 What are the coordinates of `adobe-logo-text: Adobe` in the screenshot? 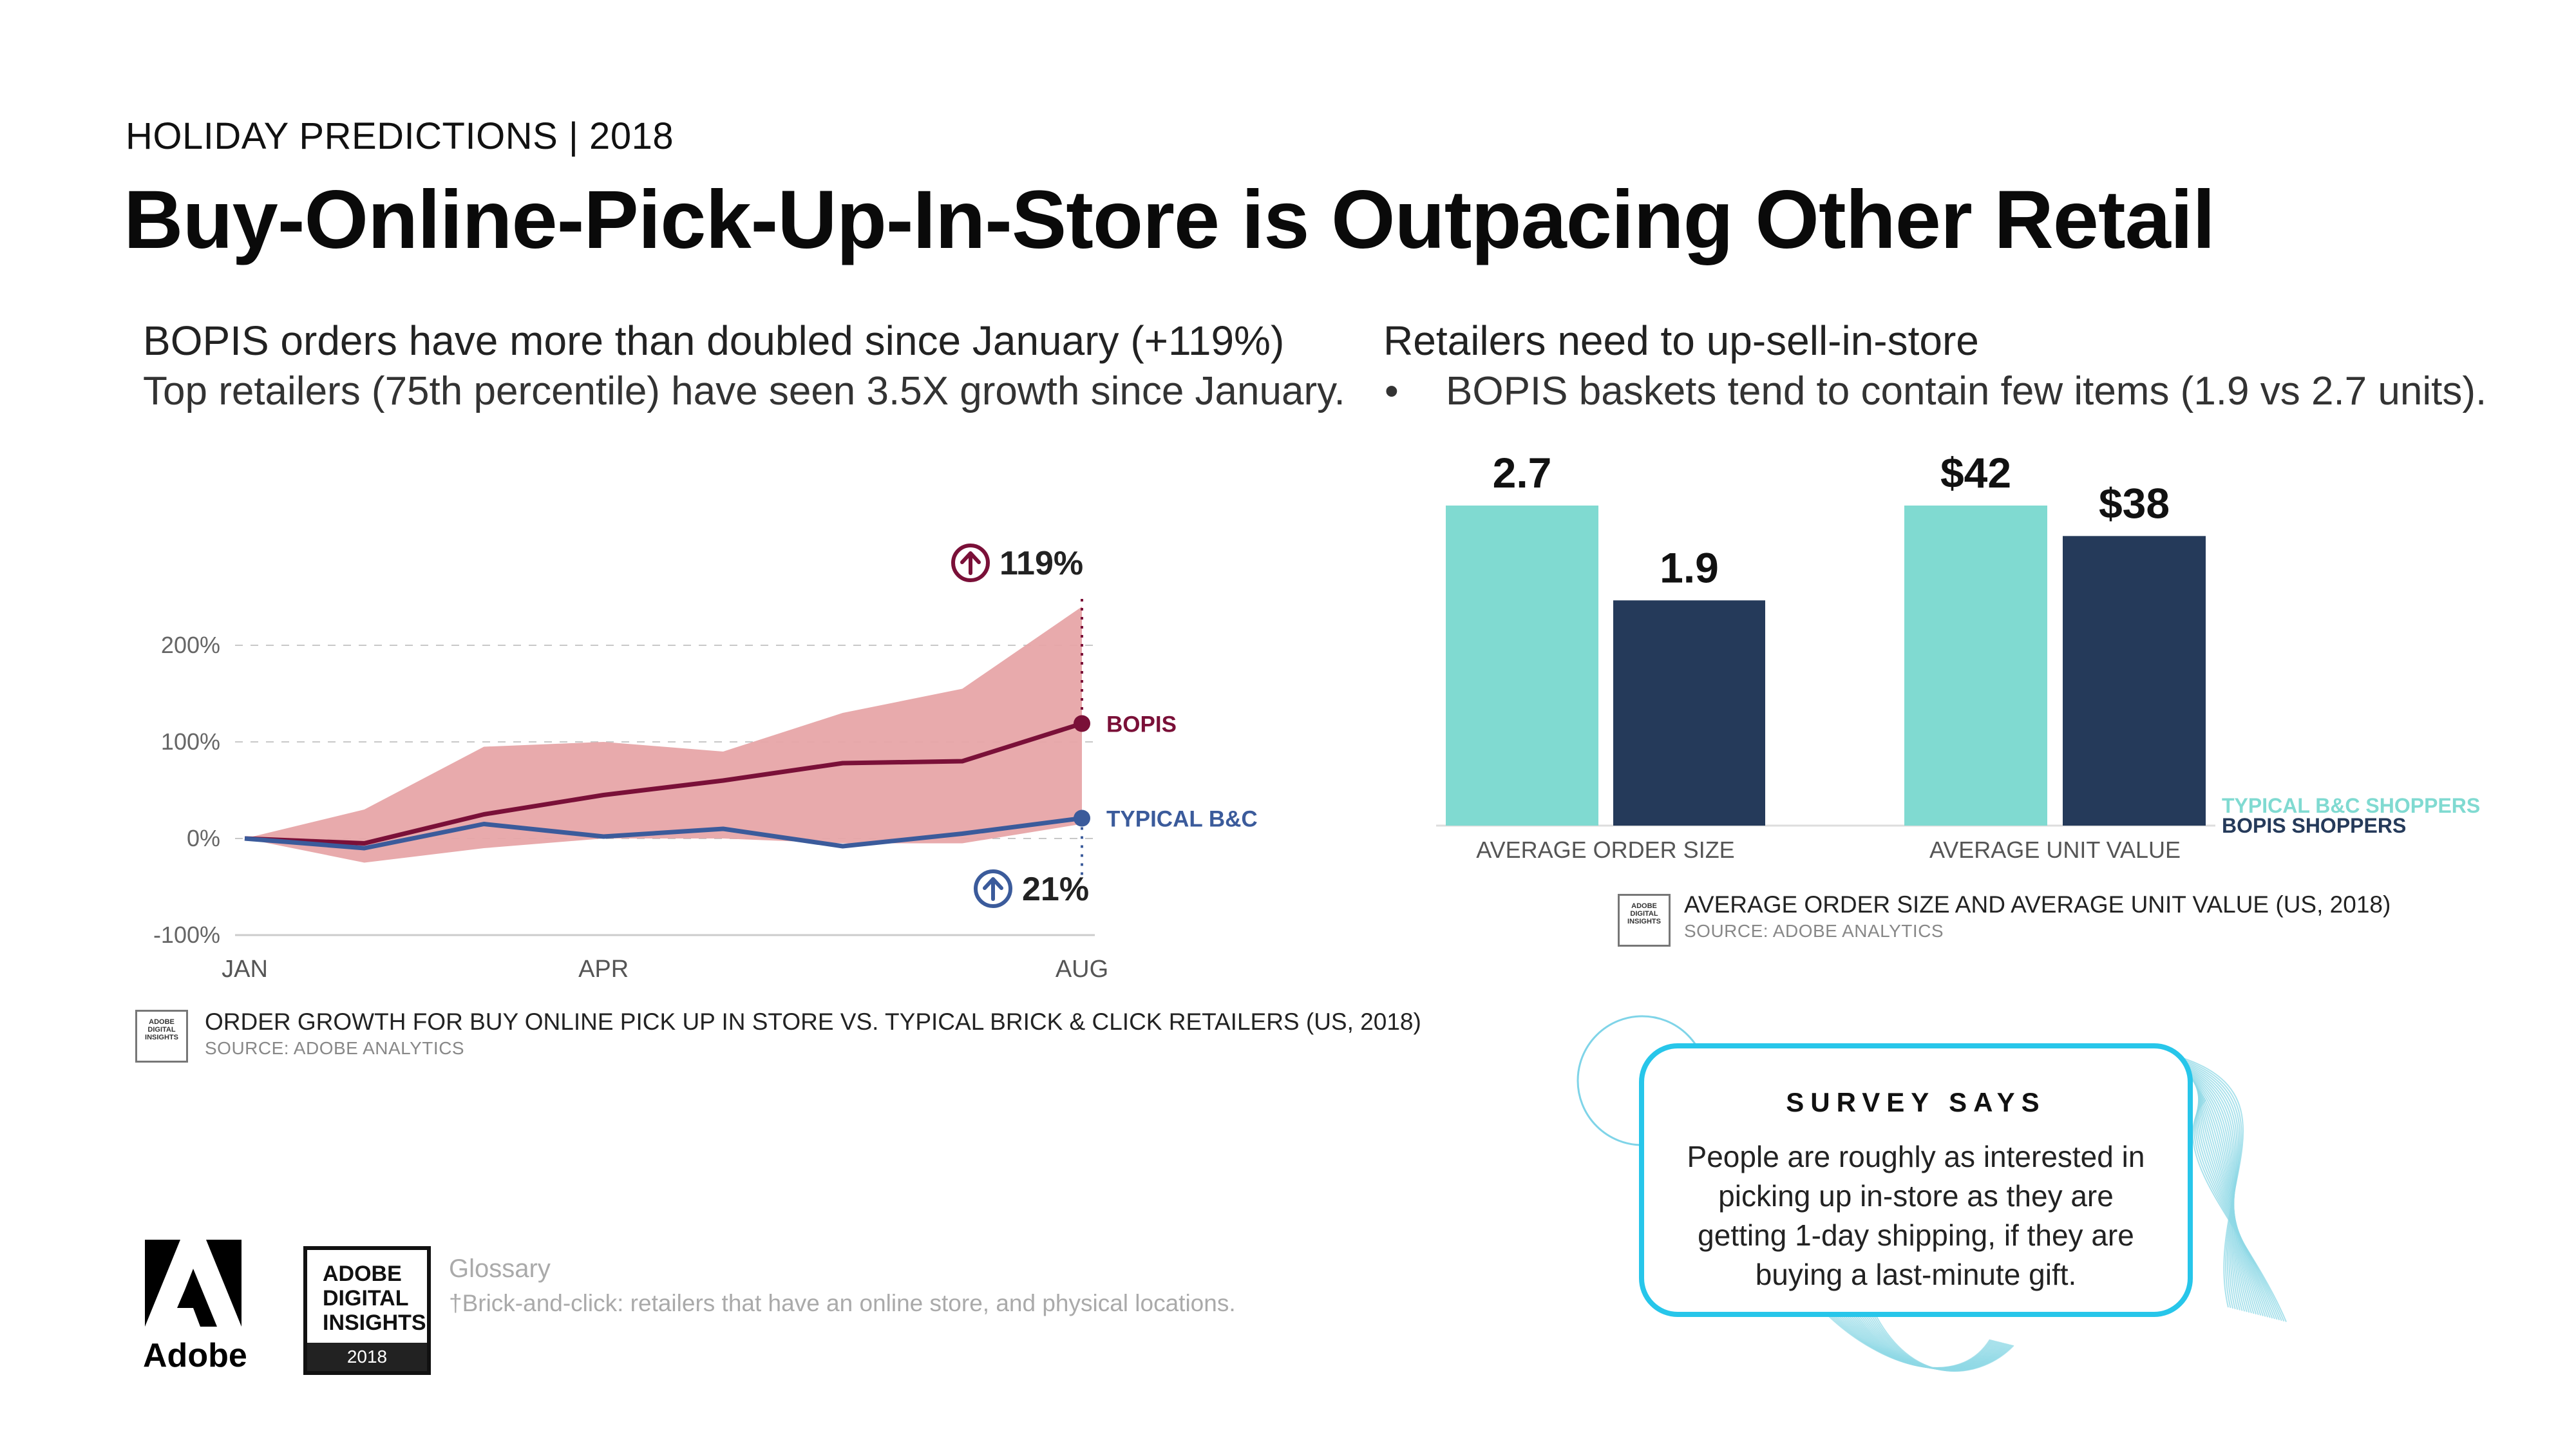 It's located at (195, 1355).